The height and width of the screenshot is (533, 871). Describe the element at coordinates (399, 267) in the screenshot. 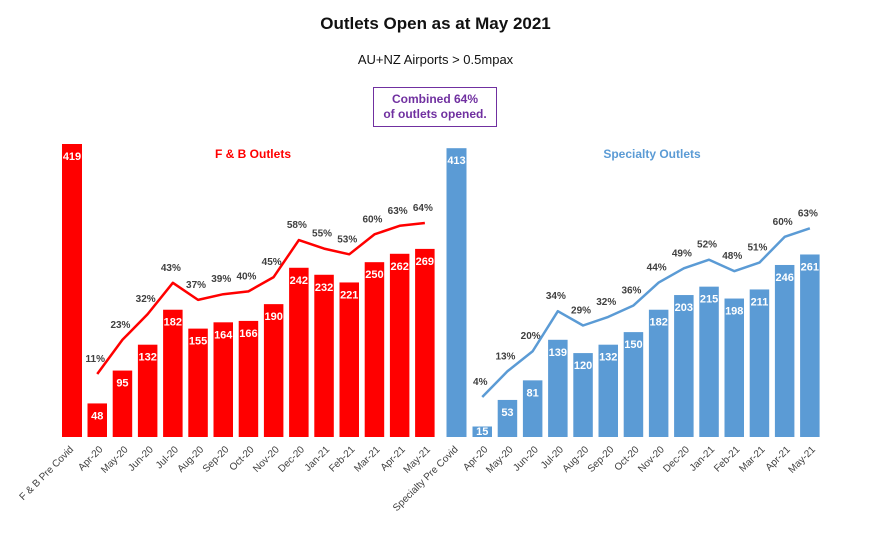

I see `fb-bar-value-label: 262` at that location.